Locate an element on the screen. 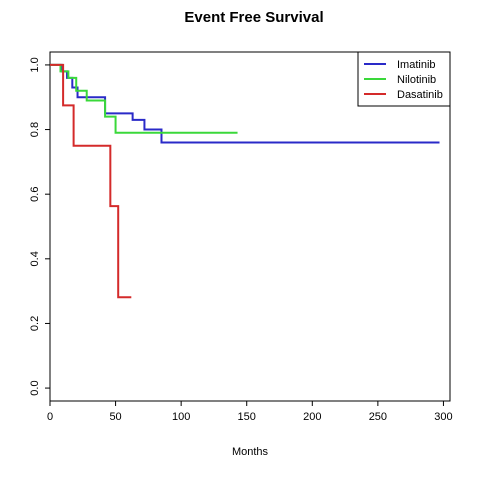 This screenshot has height=486, width=500. x-axis-label: Months is located at coordinates (250, 452).